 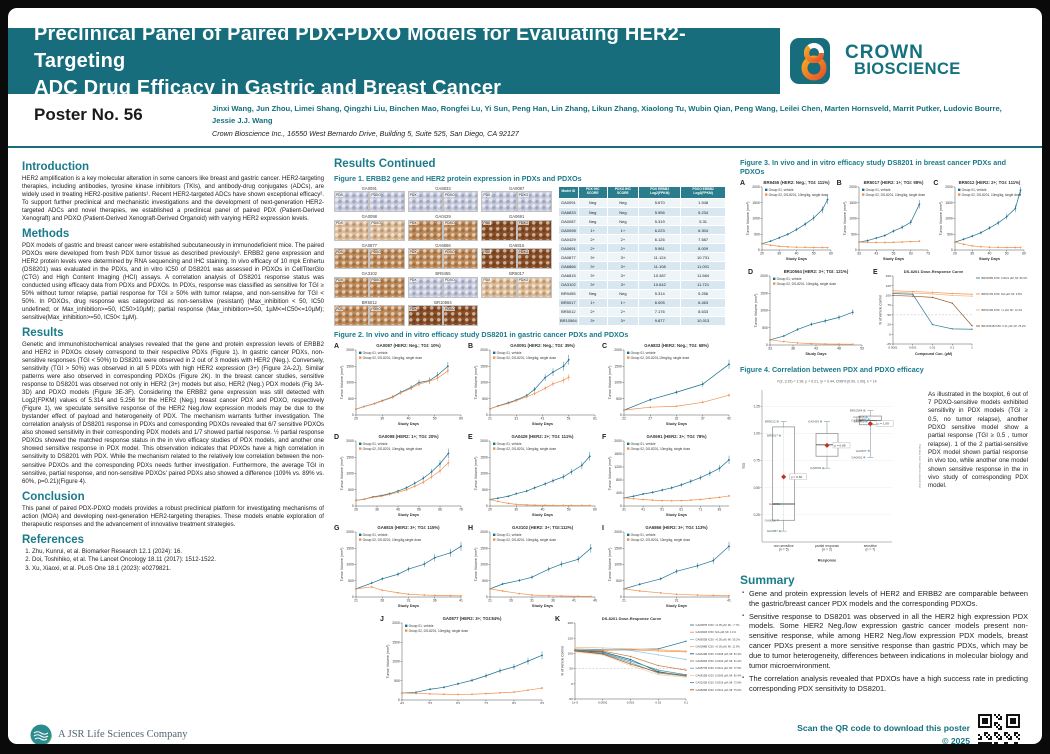 I want to click on table-cell: GA6833, so click(x=568, y=212).